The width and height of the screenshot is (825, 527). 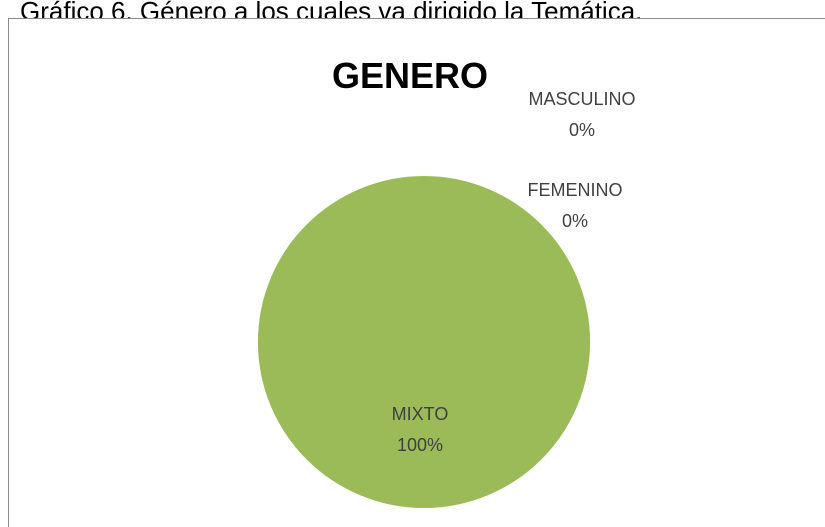 What do you see at coordinates (420, 414) in the screenshot?
I see `slice-category-label: MIXTO` at bounding box center [420, 414].